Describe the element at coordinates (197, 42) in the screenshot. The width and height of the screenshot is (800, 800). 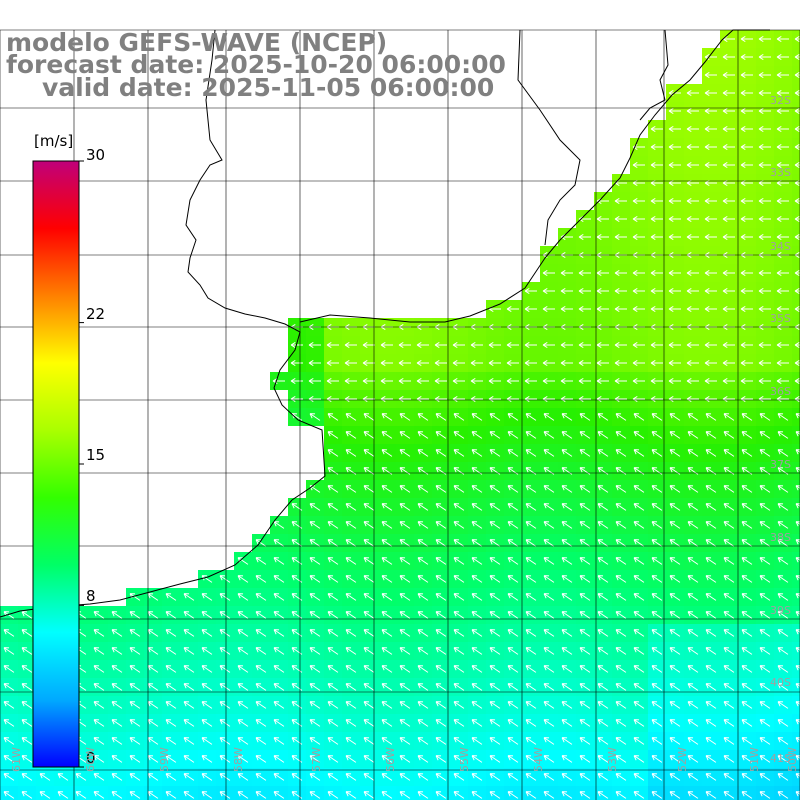
I see `map-title: modelo GEFS-WAVE (NCEP)` at that location.